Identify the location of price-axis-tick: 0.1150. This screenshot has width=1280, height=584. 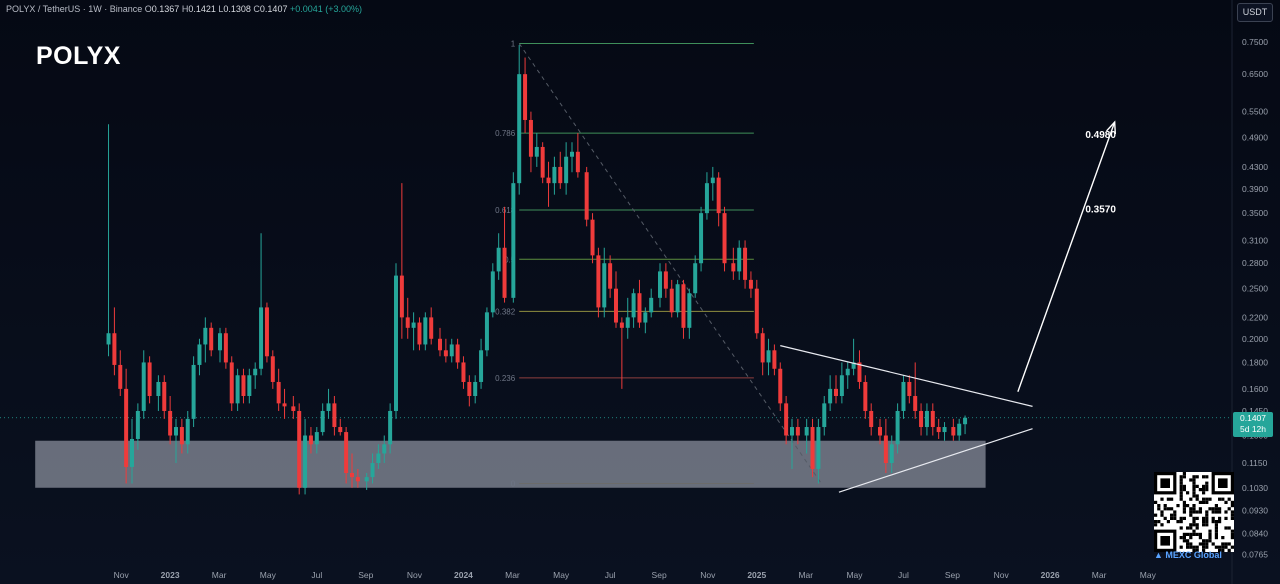
(1255, 463).